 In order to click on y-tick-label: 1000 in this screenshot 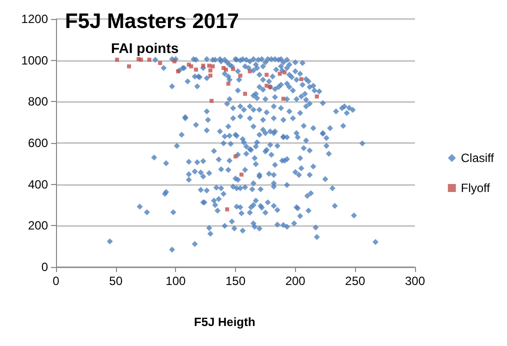, I will do `click(34, 60)`.